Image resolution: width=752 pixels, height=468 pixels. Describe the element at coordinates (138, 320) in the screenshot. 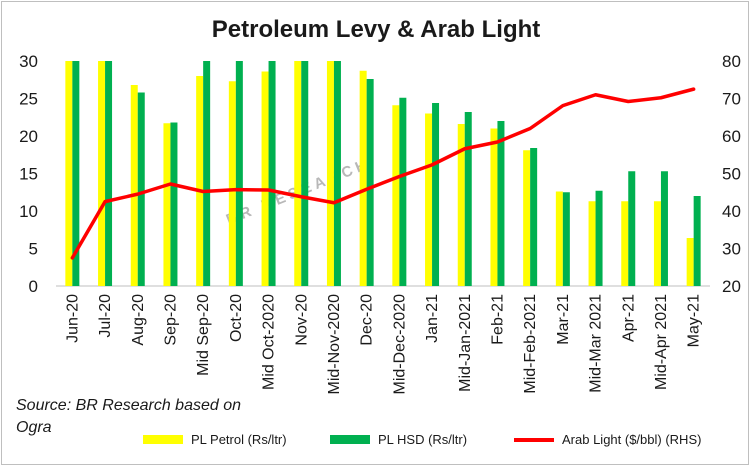

I see `x-category-label: Aug-20` at that location.